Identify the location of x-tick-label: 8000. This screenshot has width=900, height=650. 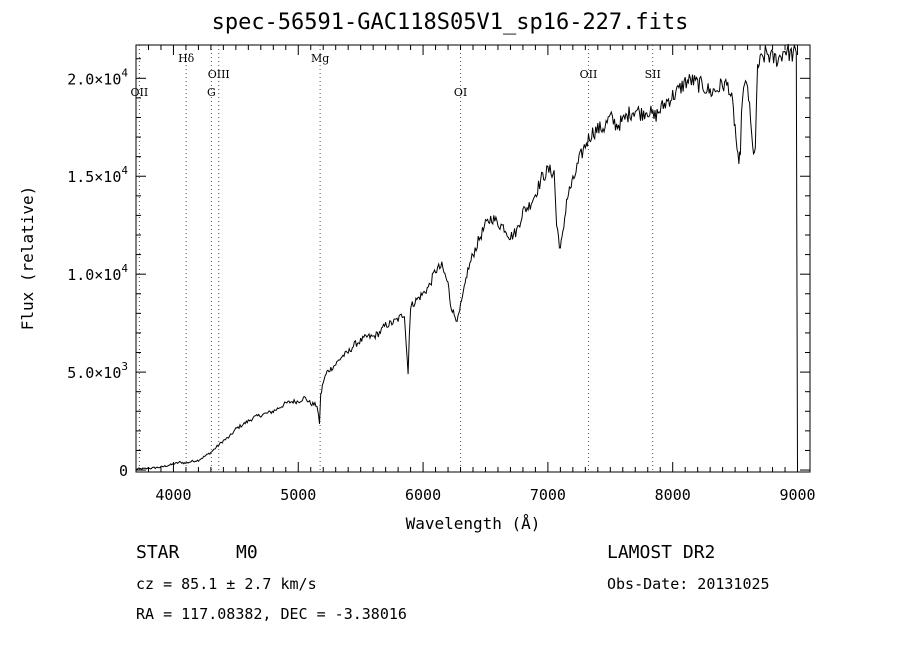
(673, 495).